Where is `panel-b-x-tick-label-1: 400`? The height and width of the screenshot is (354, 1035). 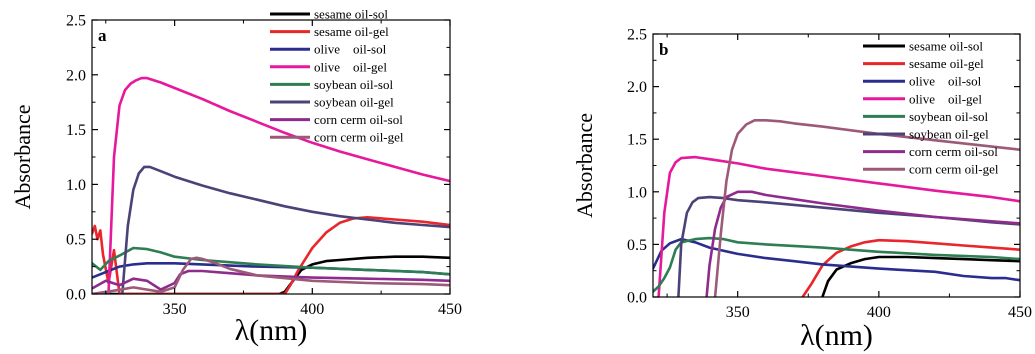
panel-b-x-tick-label-1: 400 is located at coordinates (879, 312).